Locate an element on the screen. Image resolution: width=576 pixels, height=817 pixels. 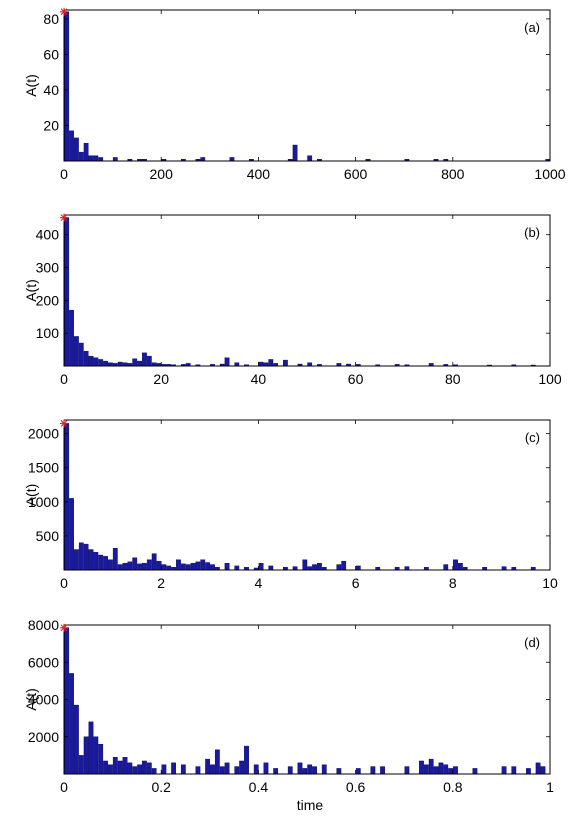
x-tick-label: 80 is located at coordinates (453, 379).